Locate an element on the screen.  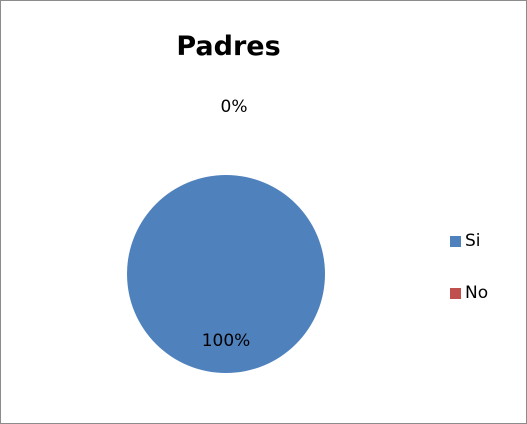
legend: Si No is located at coordinates (469, 267).